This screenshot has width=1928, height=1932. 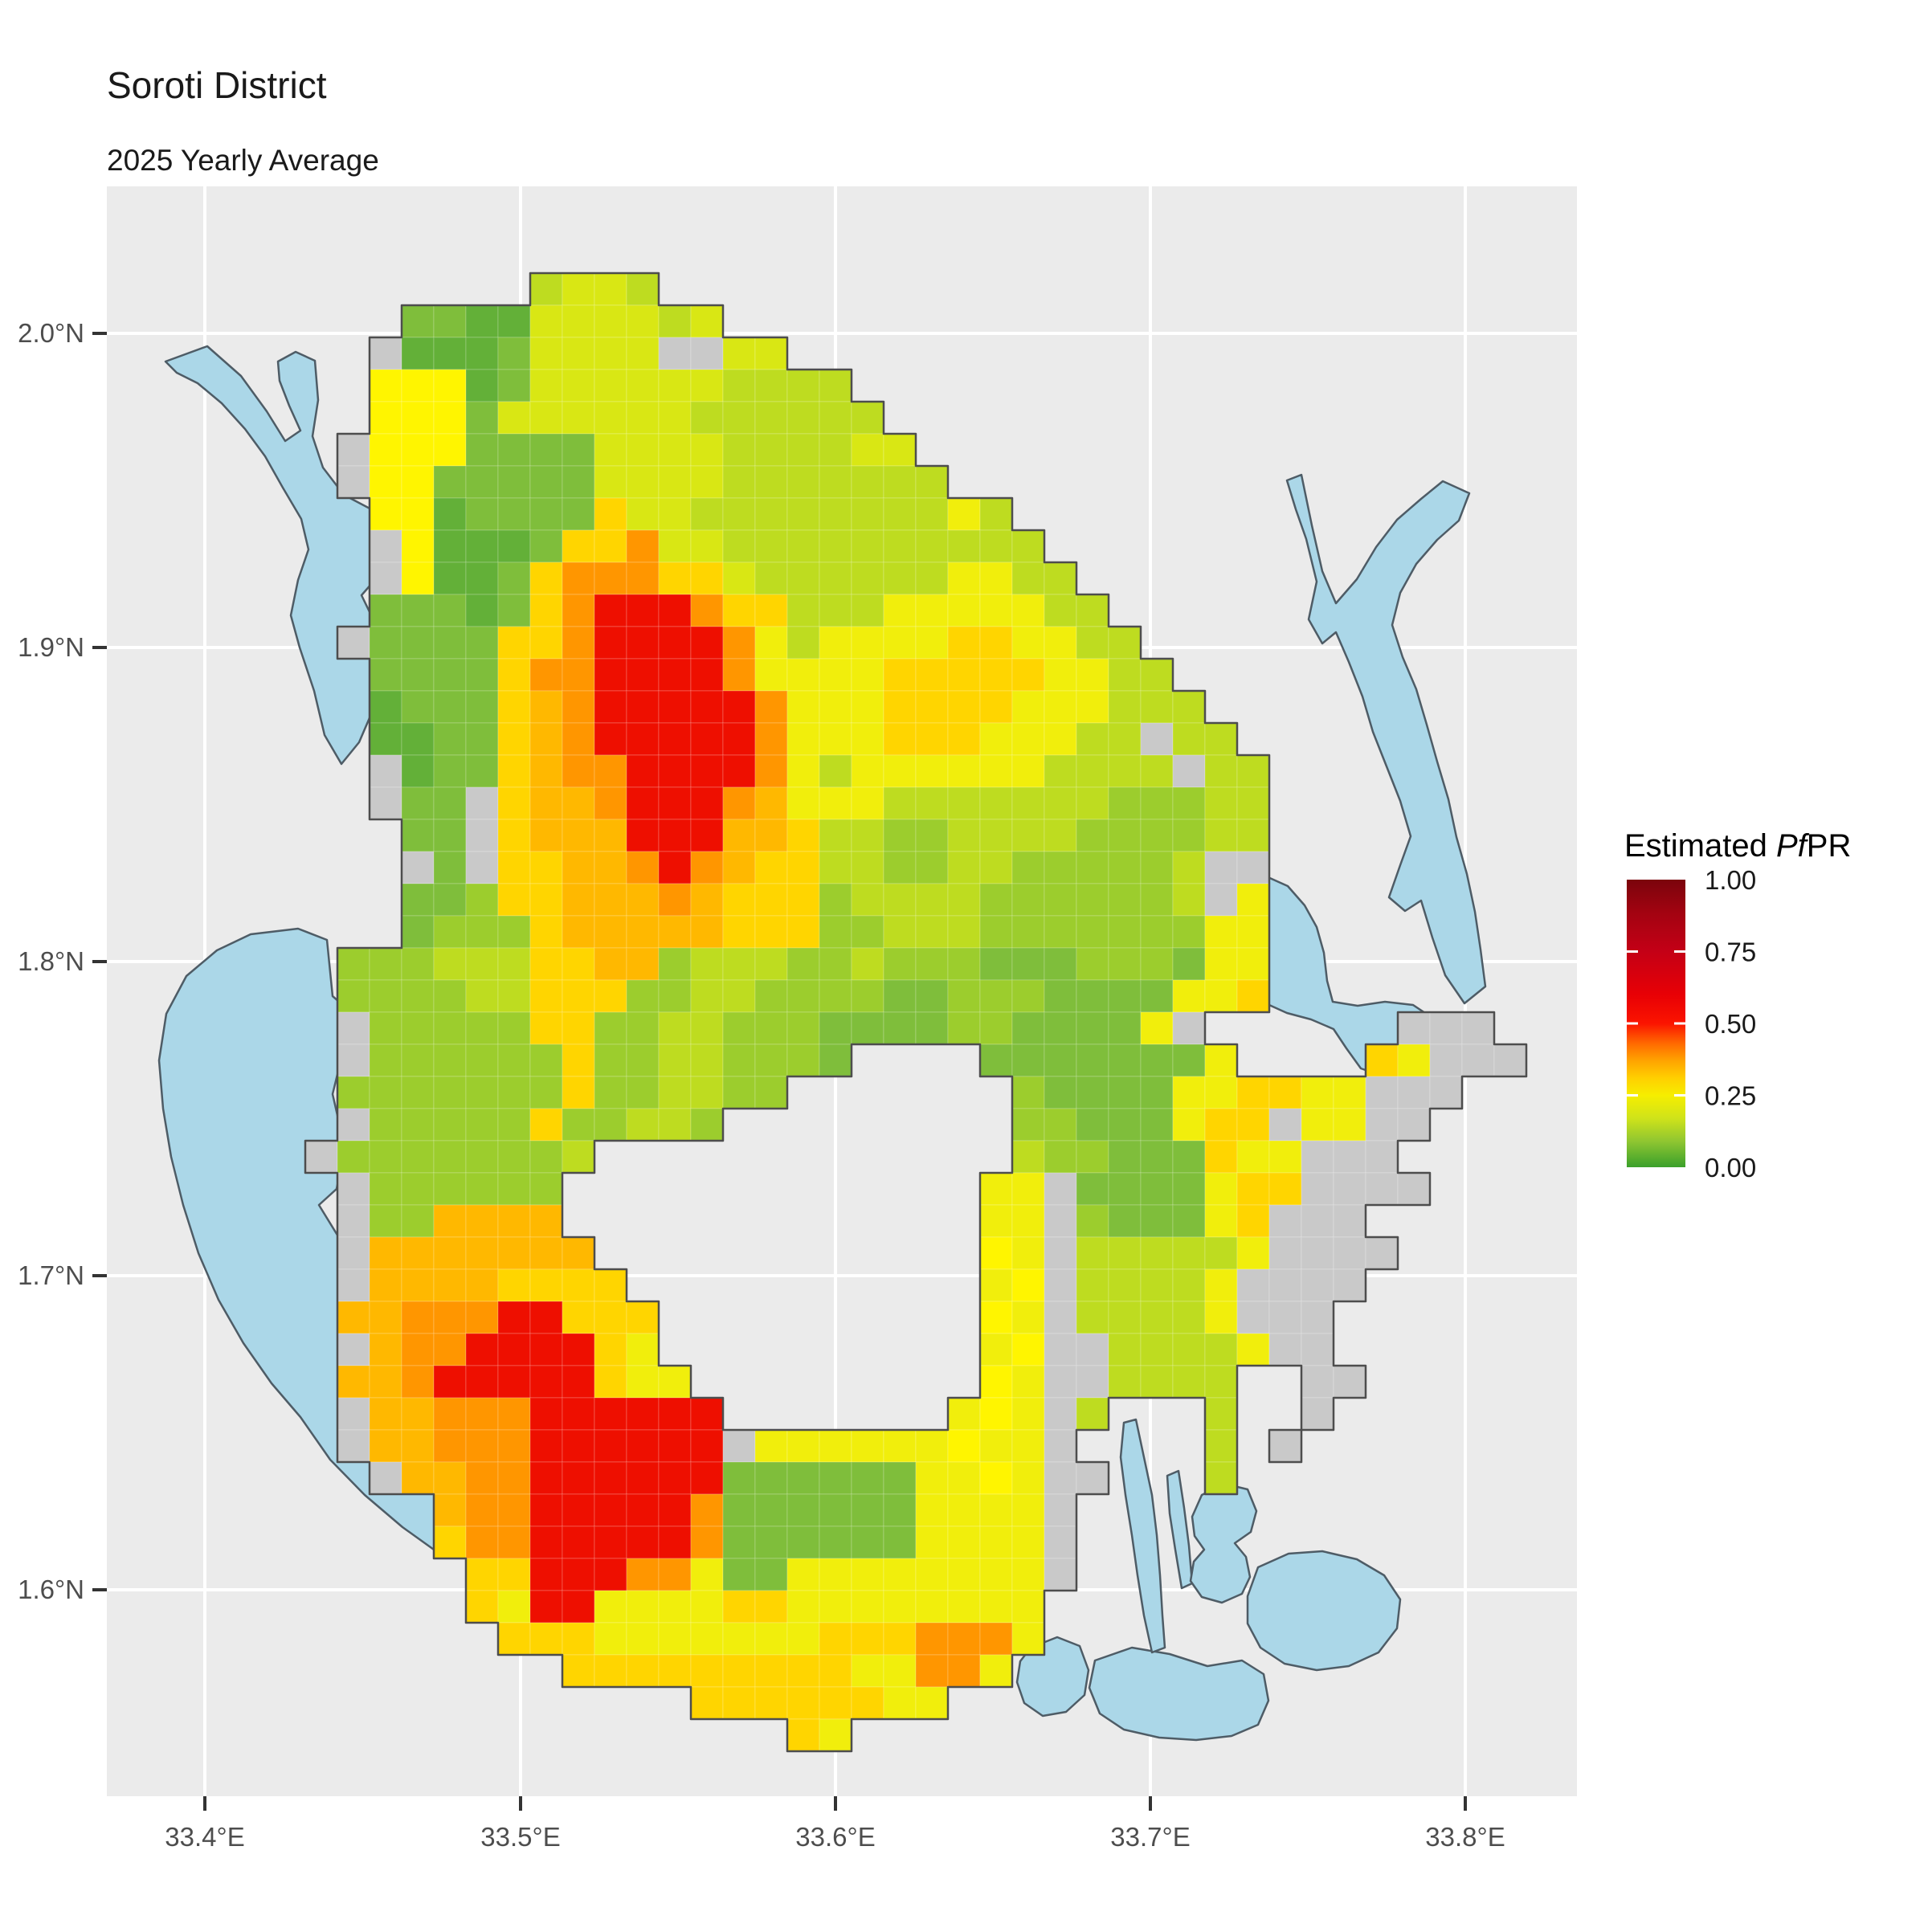 I want to click on y-tick-label: 1.9°N, so click(x=51, y=647).